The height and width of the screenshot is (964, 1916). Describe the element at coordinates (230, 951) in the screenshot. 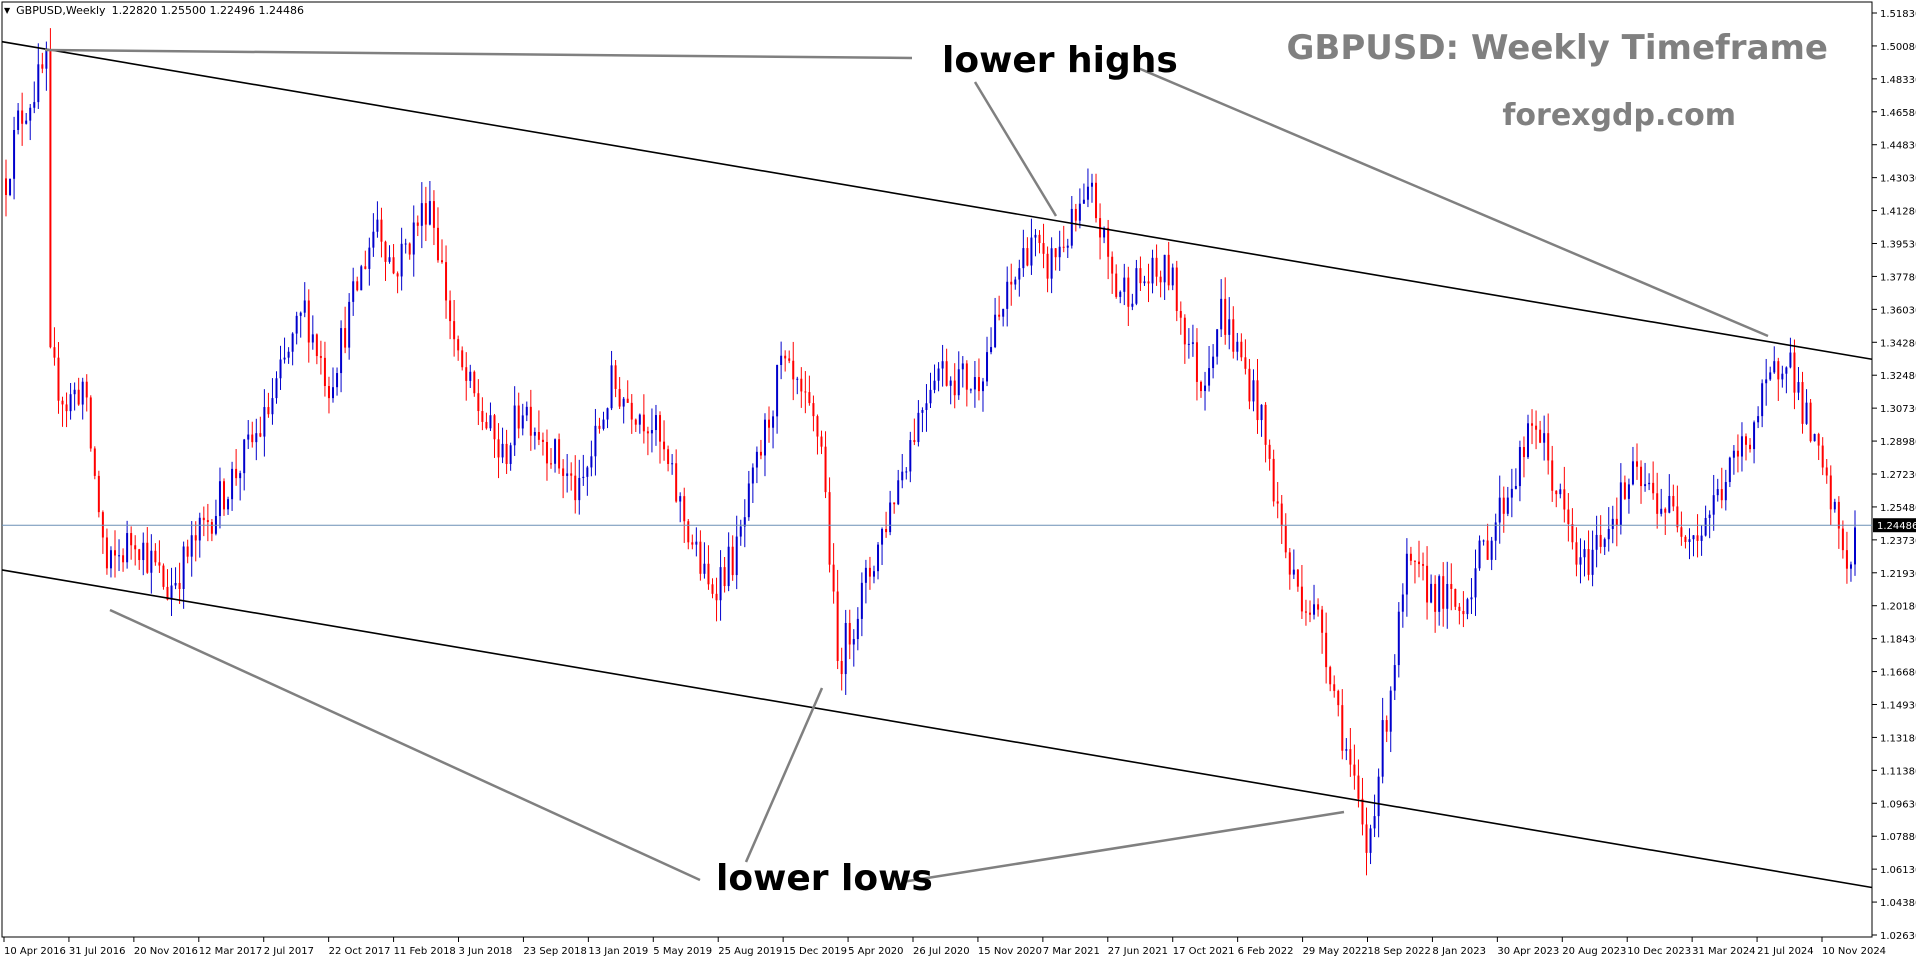

I see `x-tick-label: 12 Mar 2017` at that location.